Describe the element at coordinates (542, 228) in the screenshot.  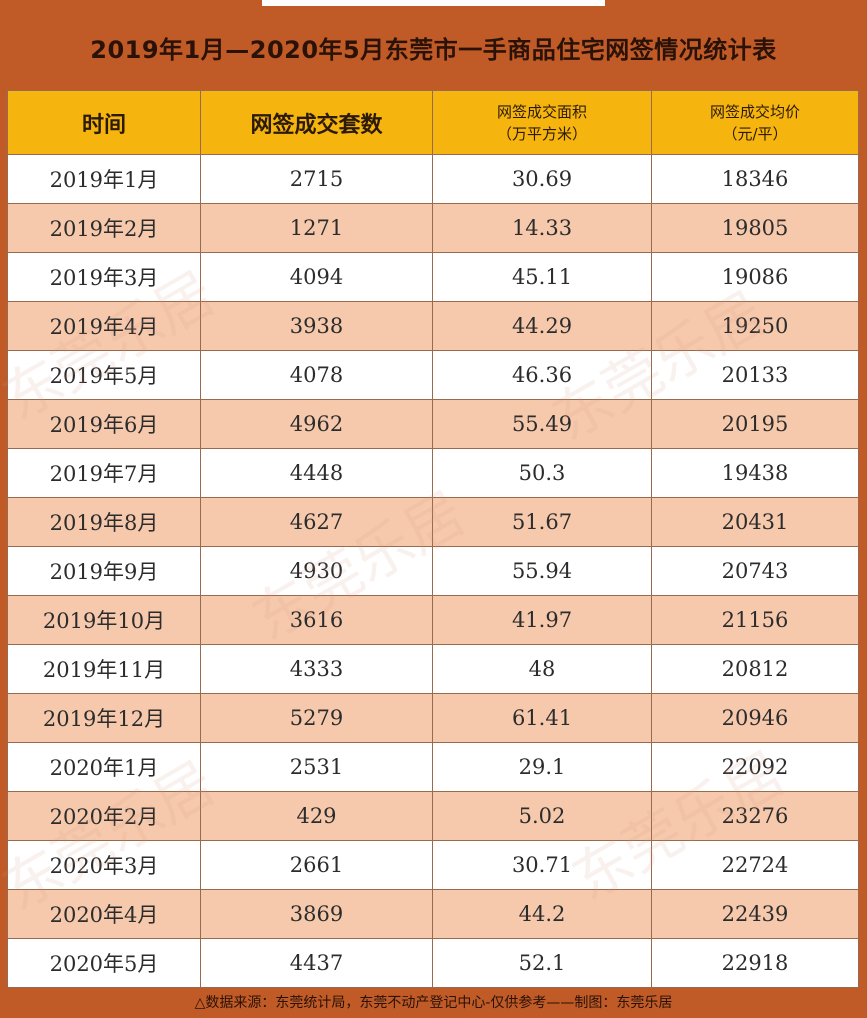
I see `cell-area: 14.33` at that location.